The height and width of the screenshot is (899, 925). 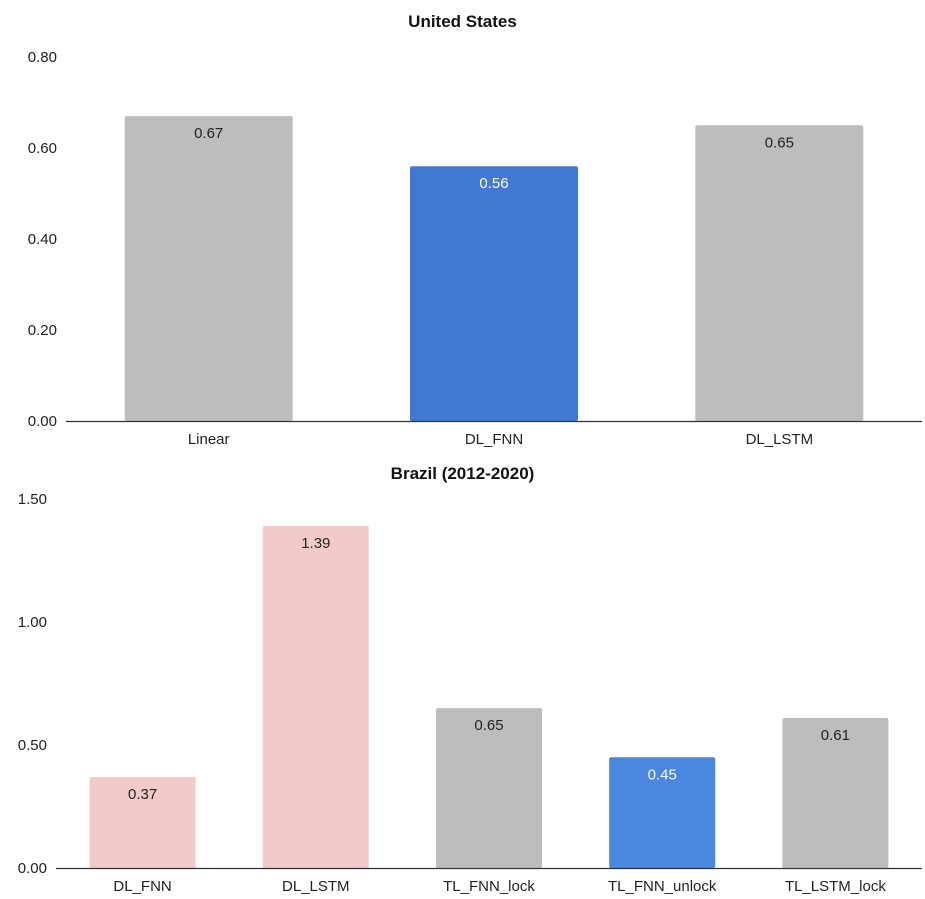 I want to click on y-tick-label: 0.80, so click(x=42, y=57).